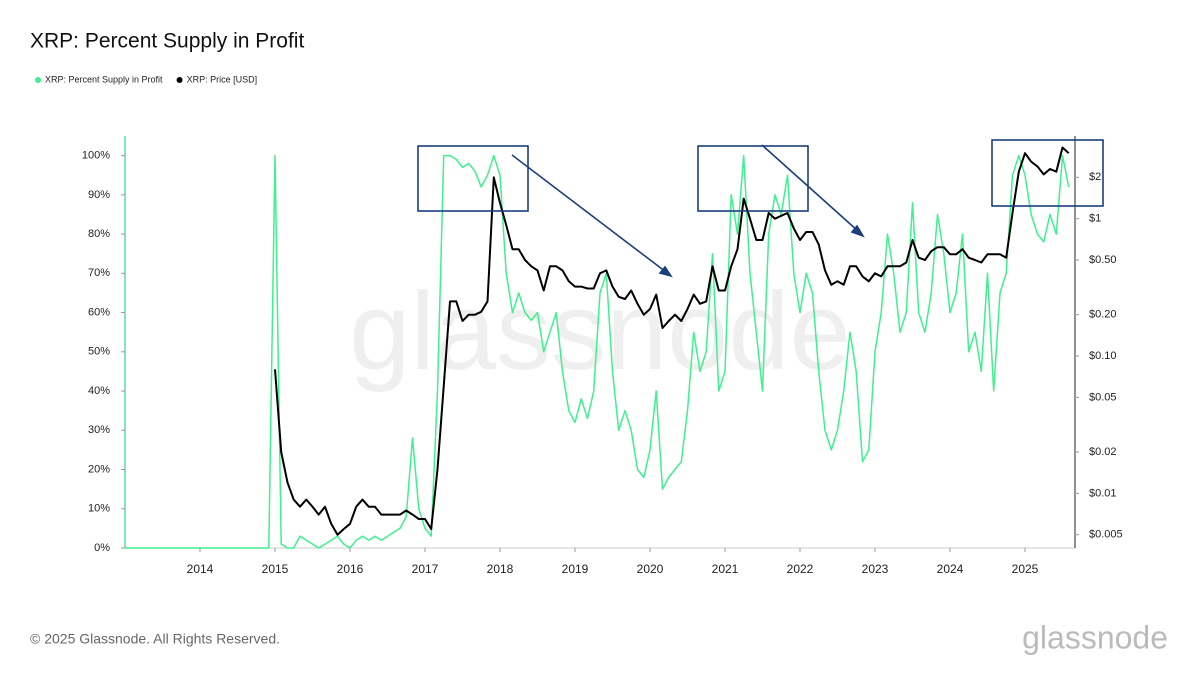 This screenshot has height=675, width=1200. I want to click on y-tick-label: 30%, so click(99, 430).